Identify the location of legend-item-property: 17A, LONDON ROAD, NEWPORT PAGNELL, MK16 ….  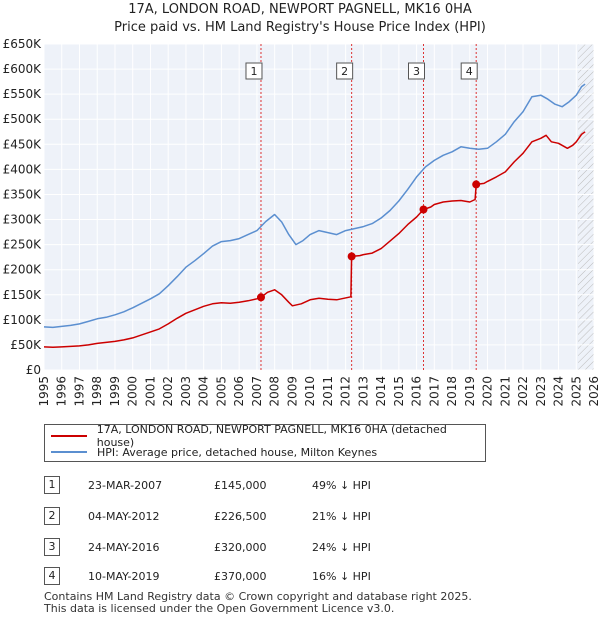
(268, 436).